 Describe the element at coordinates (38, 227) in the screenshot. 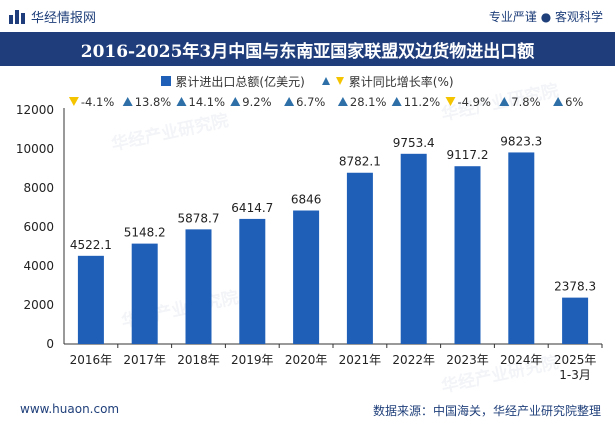

I see `y-tick-label: 6000` at that location.